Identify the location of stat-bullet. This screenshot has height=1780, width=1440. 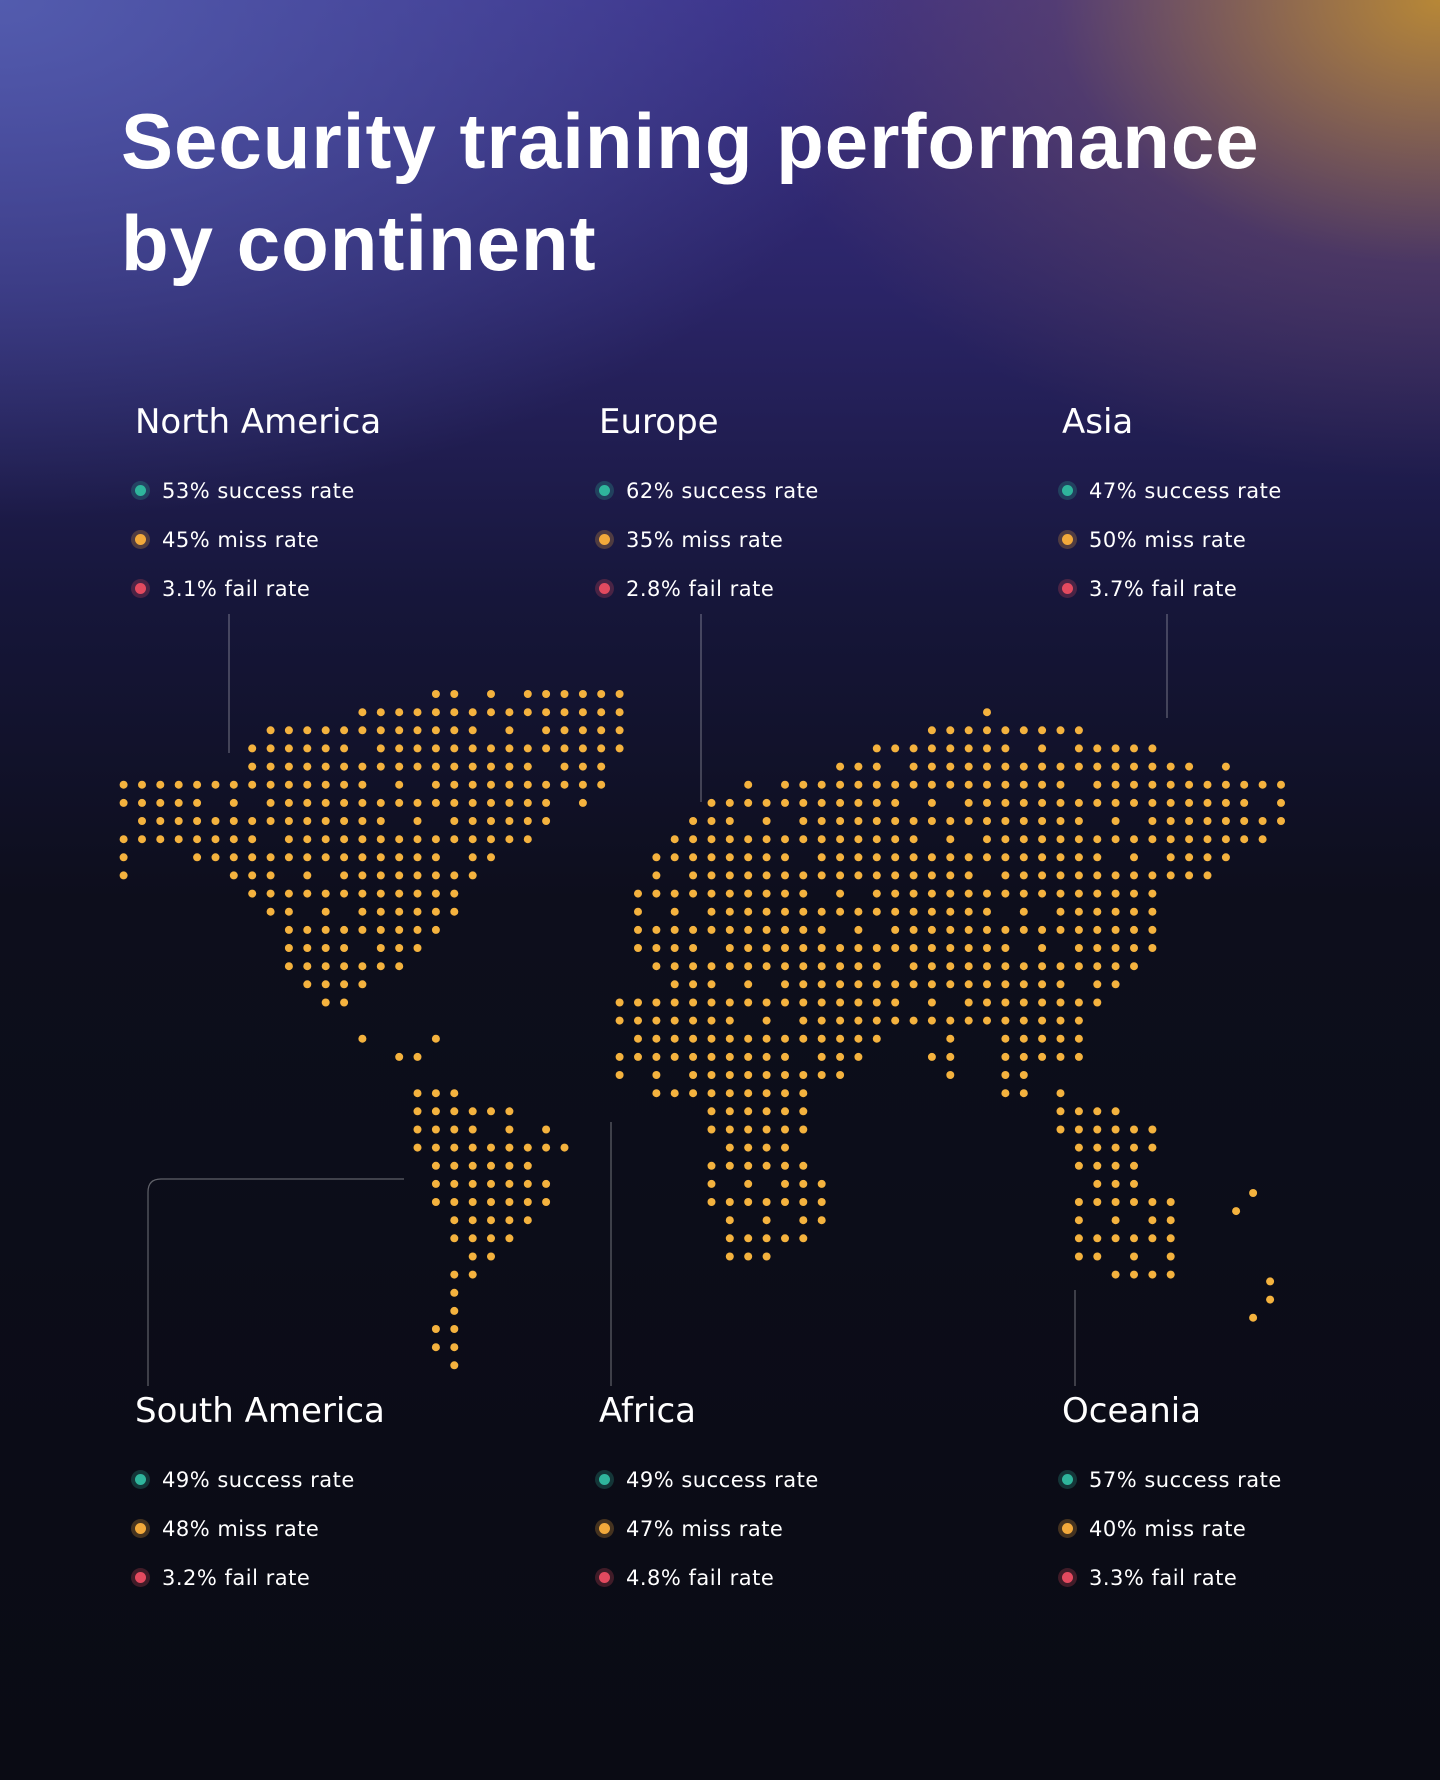
(140, 539).